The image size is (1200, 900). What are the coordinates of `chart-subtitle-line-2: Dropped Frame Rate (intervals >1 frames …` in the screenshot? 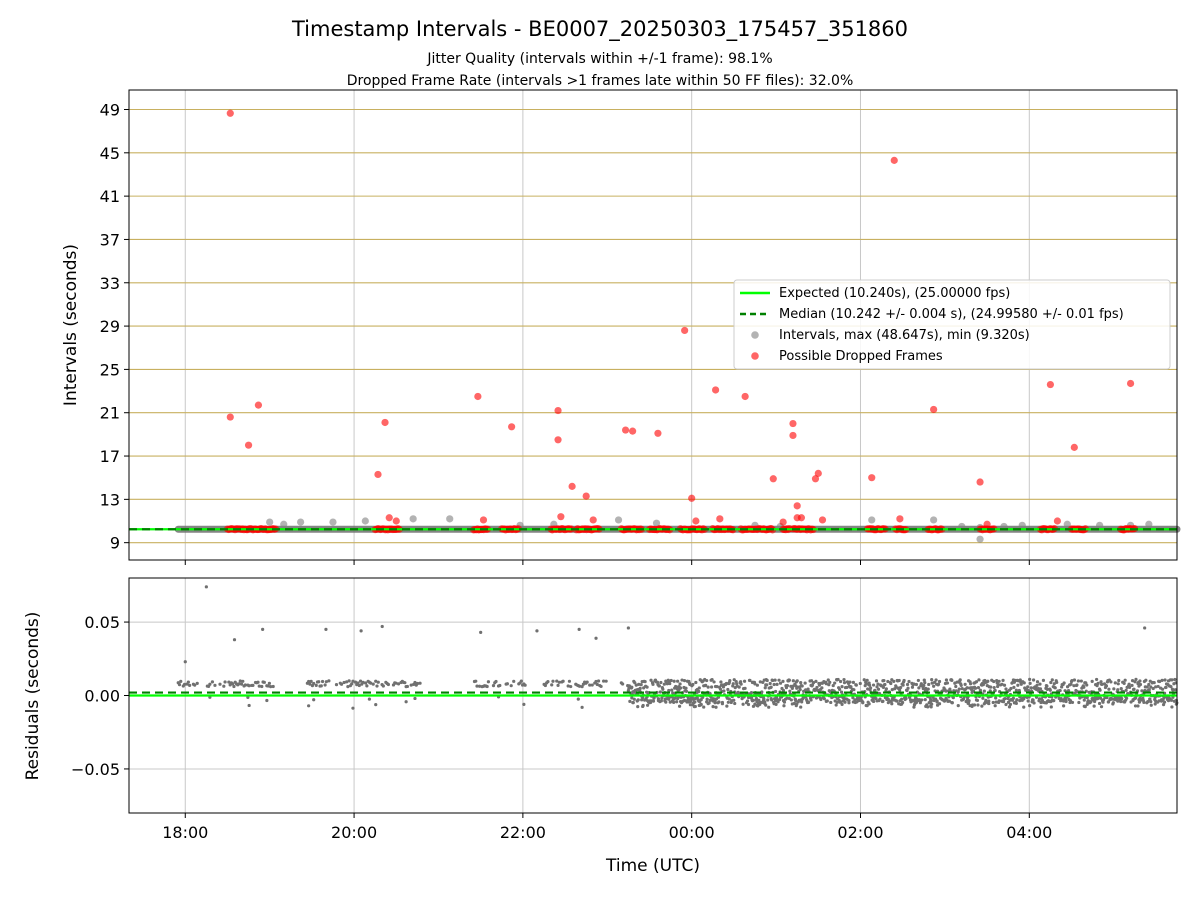 It's located at (600, 81).